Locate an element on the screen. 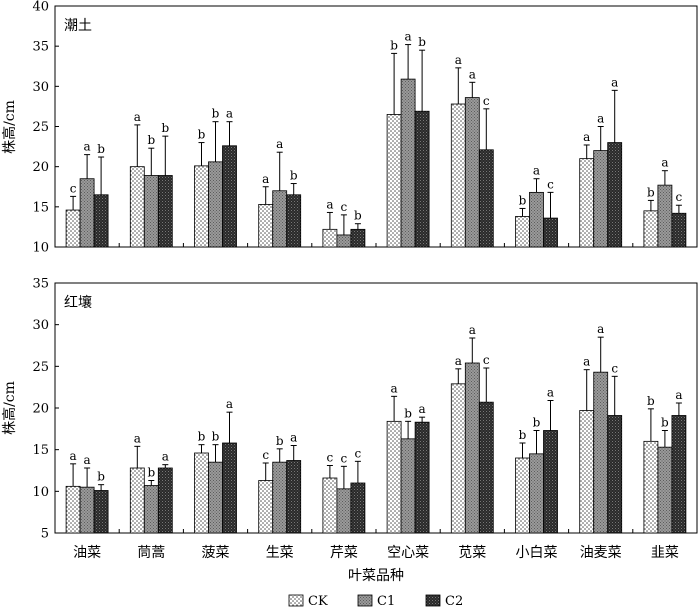 The width and height of the screenshot is (700, 608). legend-swatch-c1 is located at coordinates (365, 600).